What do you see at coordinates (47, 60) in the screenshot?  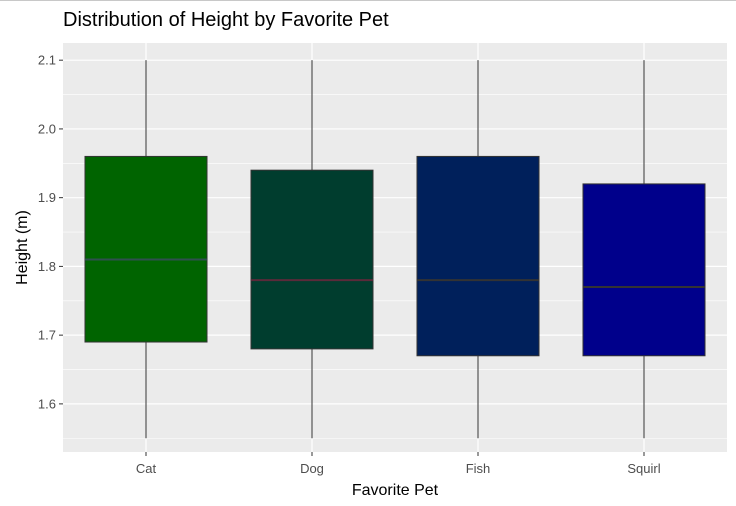 I see `y-tick-label: 2.1` at bounding box center [47, 60].